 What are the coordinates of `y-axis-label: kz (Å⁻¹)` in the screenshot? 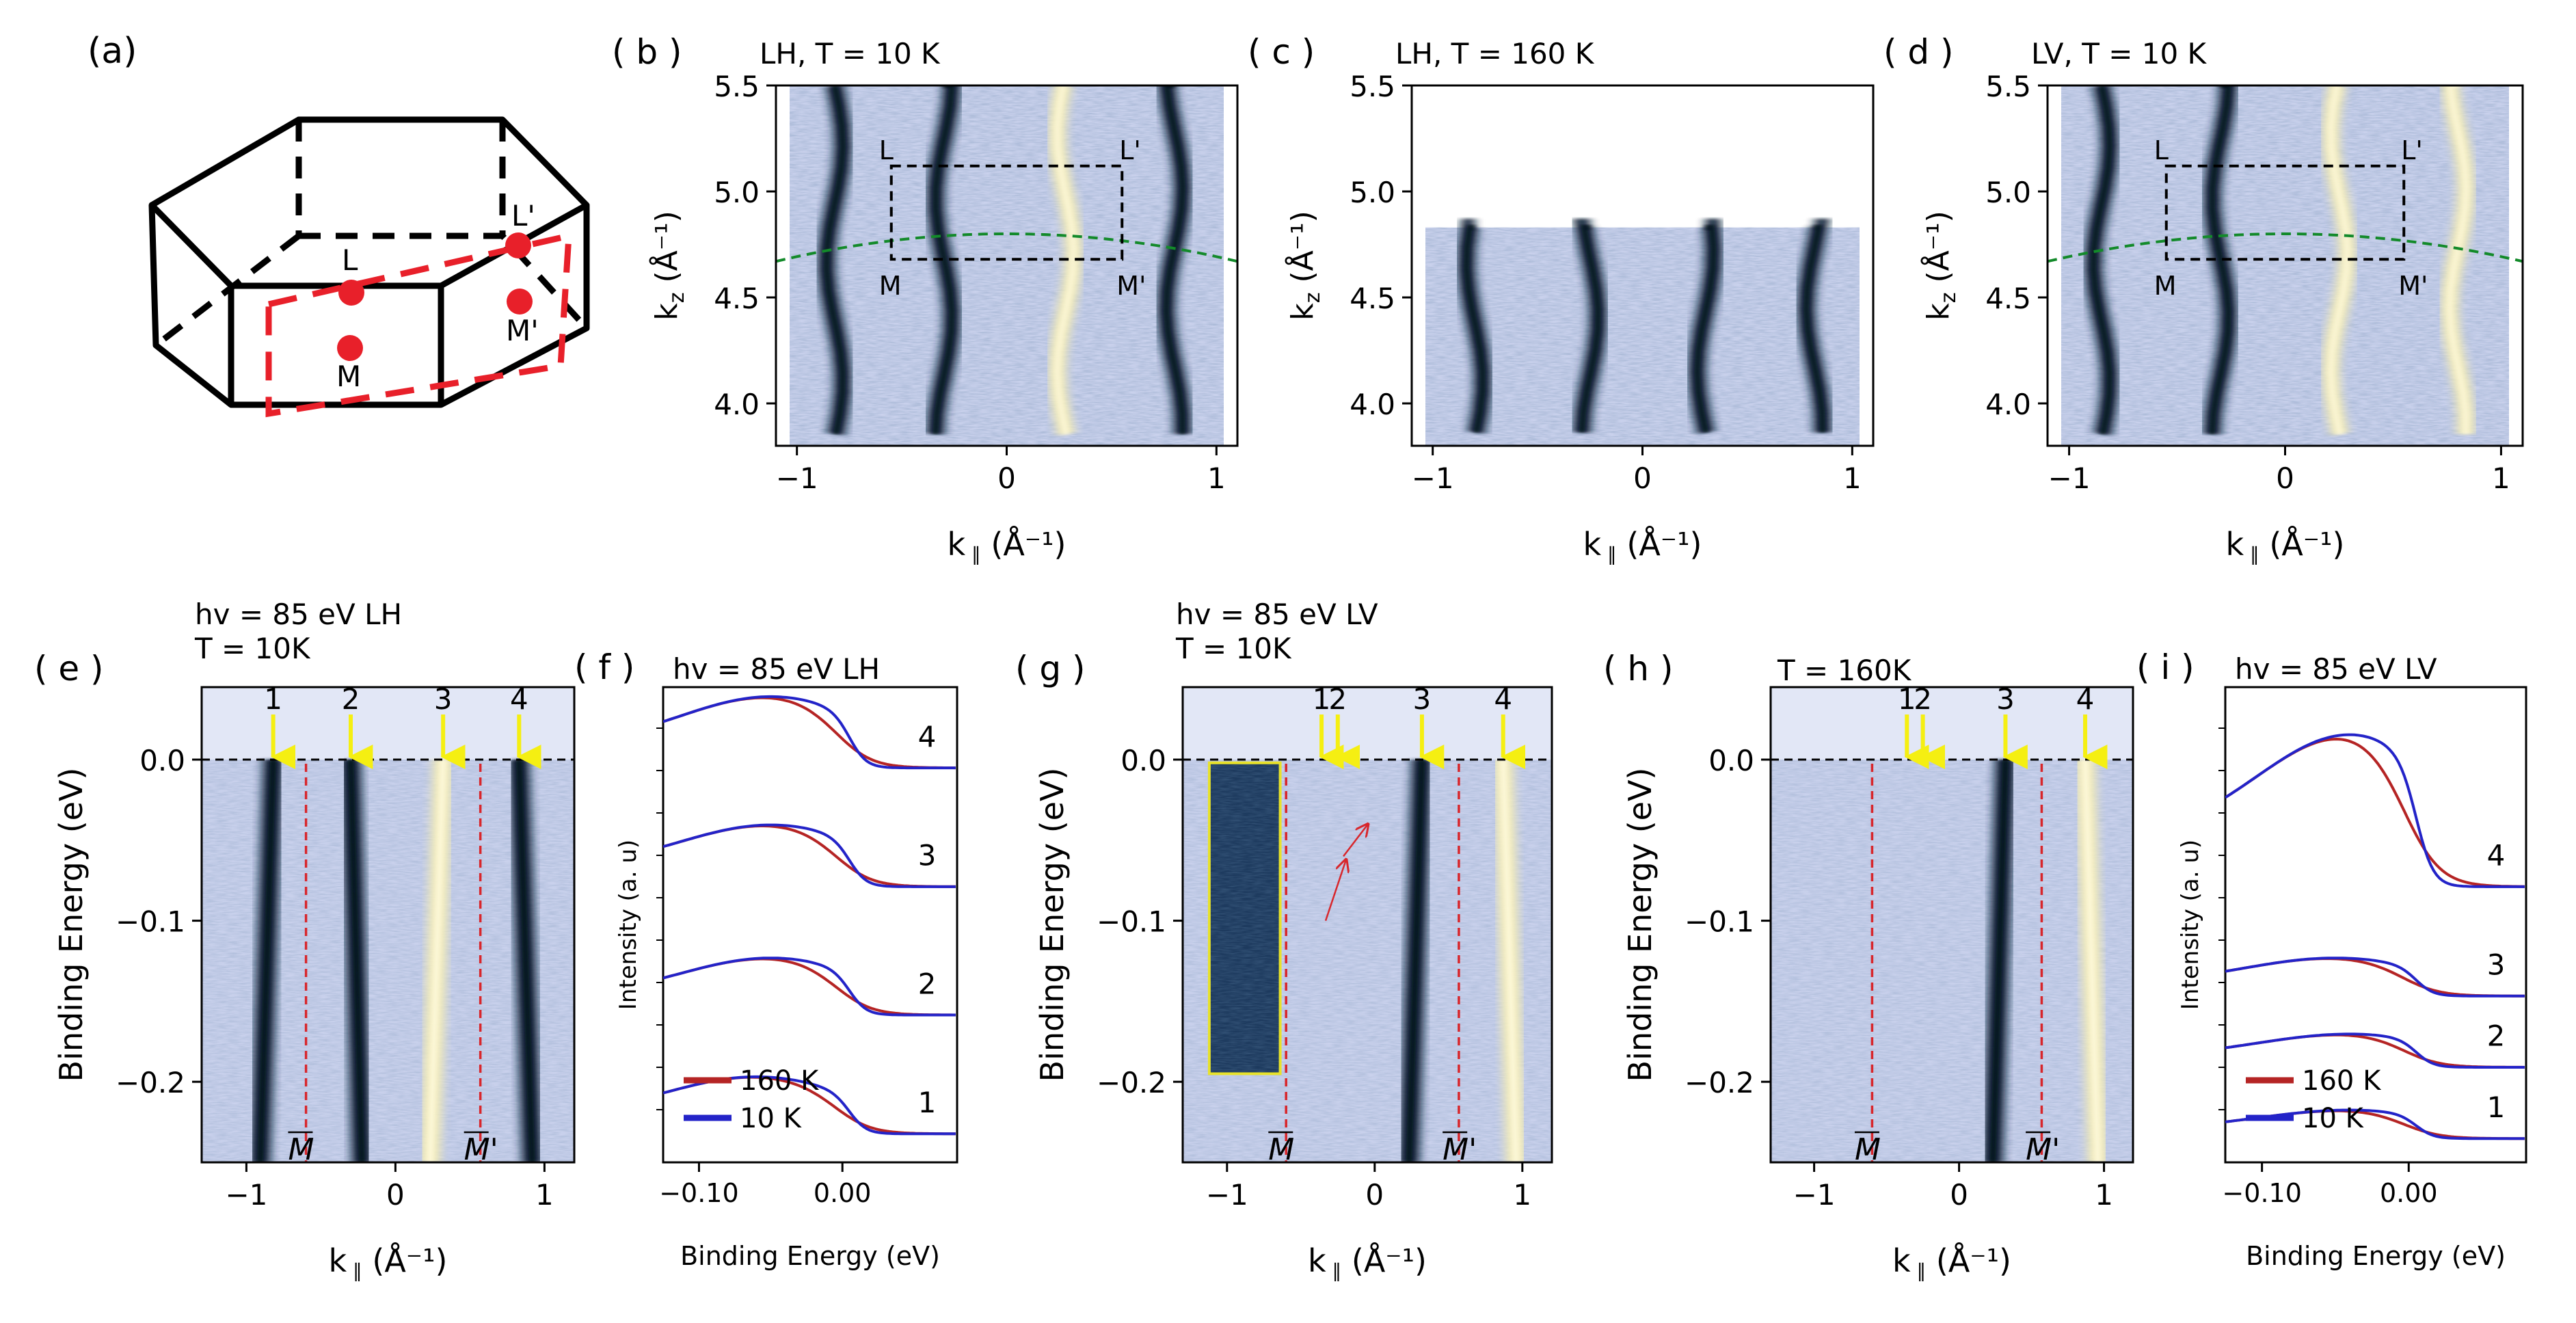 It's located at (668, 266).